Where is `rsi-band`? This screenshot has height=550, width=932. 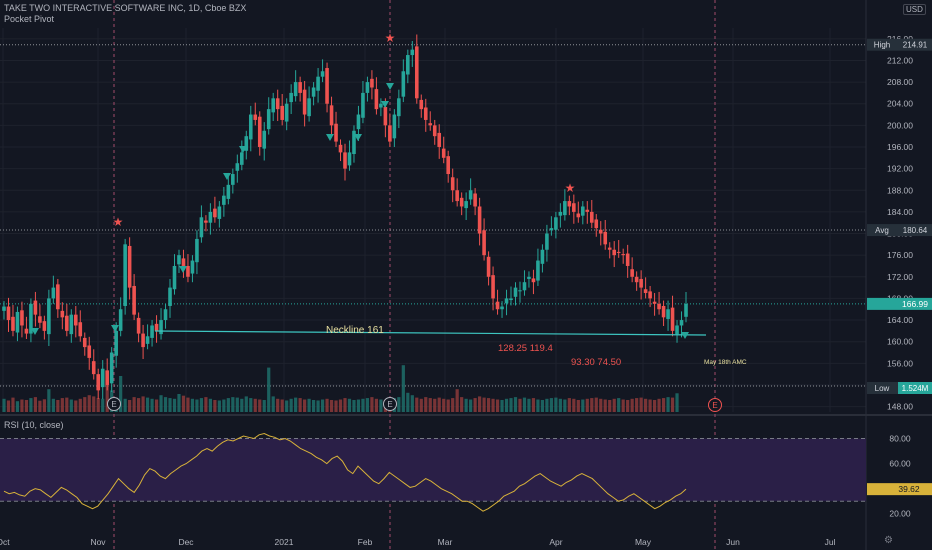
rsi-band is located at coordinates (433, 470).